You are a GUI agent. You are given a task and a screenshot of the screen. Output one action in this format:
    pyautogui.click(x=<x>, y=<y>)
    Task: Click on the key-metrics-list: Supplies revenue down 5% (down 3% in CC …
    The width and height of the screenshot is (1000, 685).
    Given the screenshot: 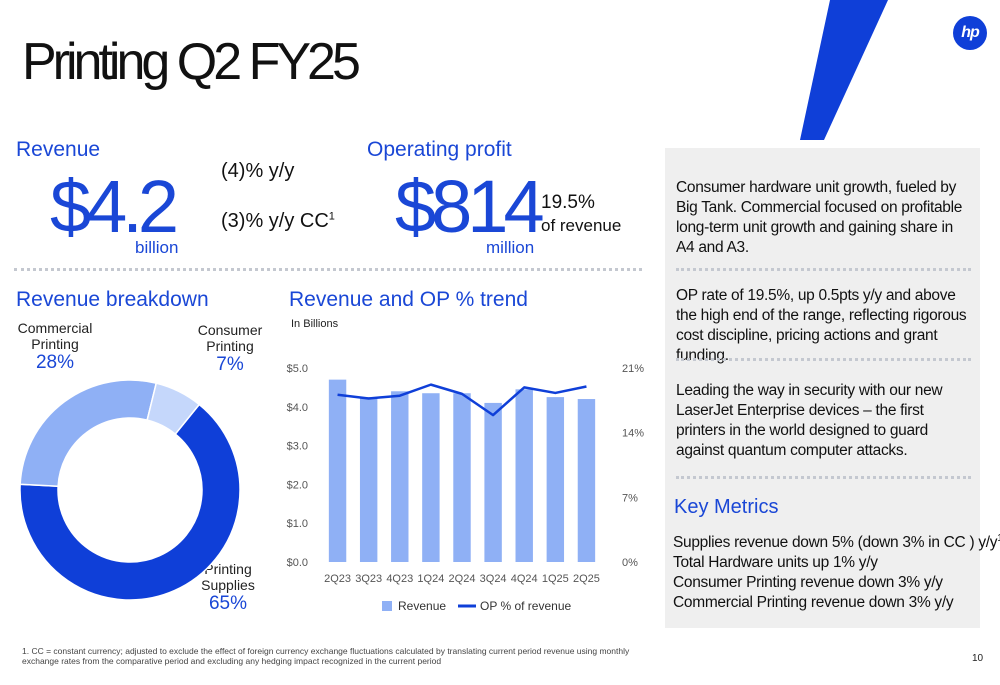 What is the action you would take?
    pyautogui.click(x=836, y=571)
    